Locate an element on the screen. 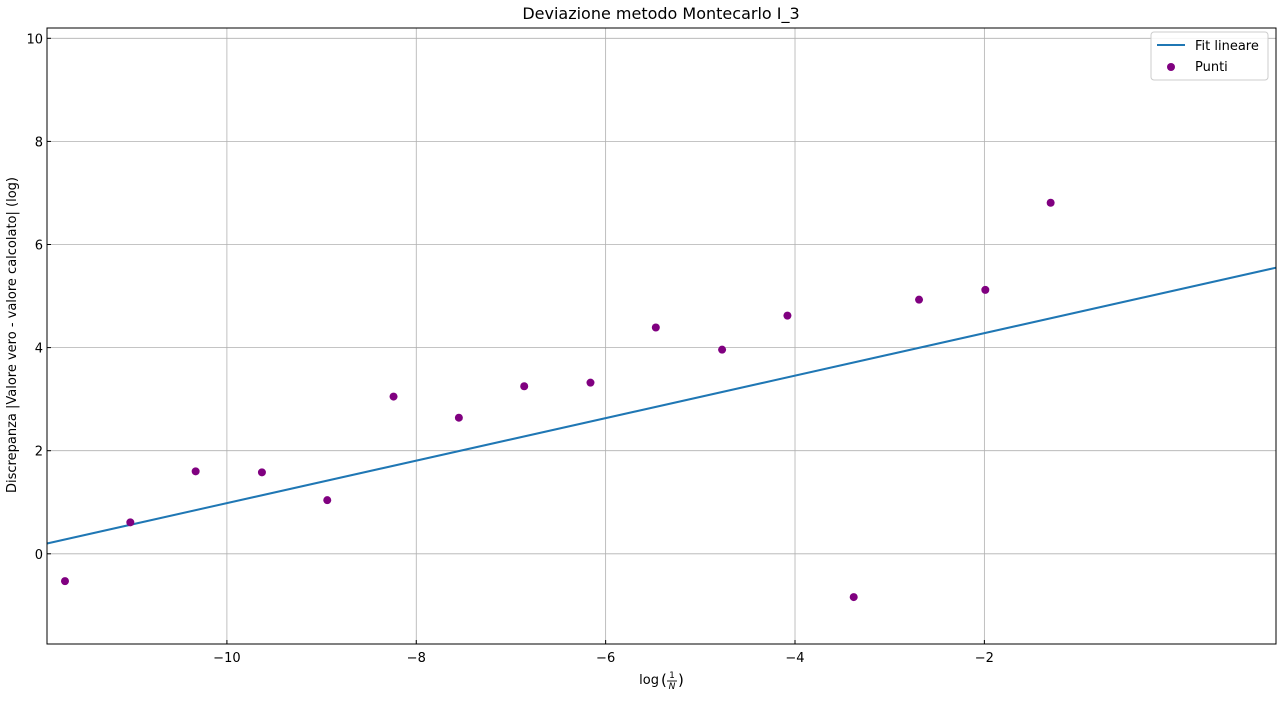 The width and height of the screenshot is (1280, 701). x-axis-label-numerator: 1 is located at coordinates (672, 676).